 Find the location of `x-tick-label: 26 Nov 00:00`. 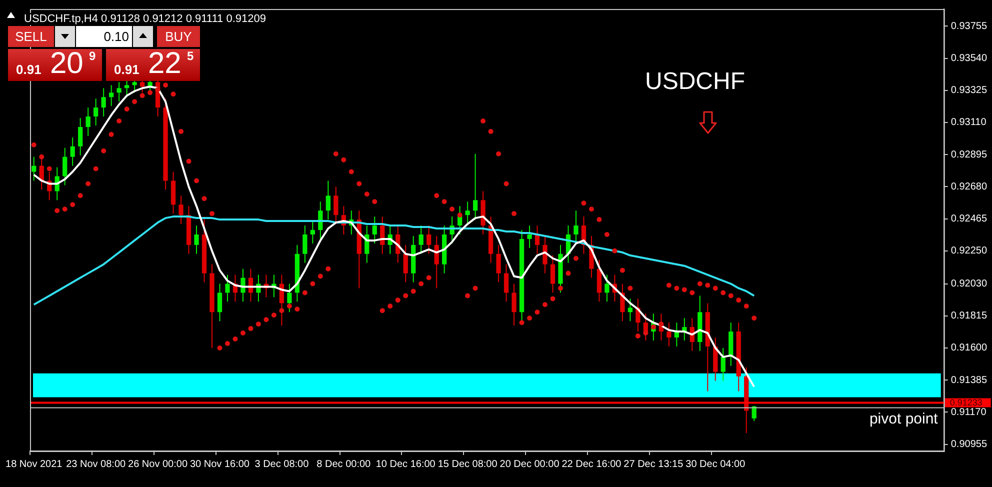

x-tick-label: 26 Nov 00:00 is located at coordinates (158, 464).